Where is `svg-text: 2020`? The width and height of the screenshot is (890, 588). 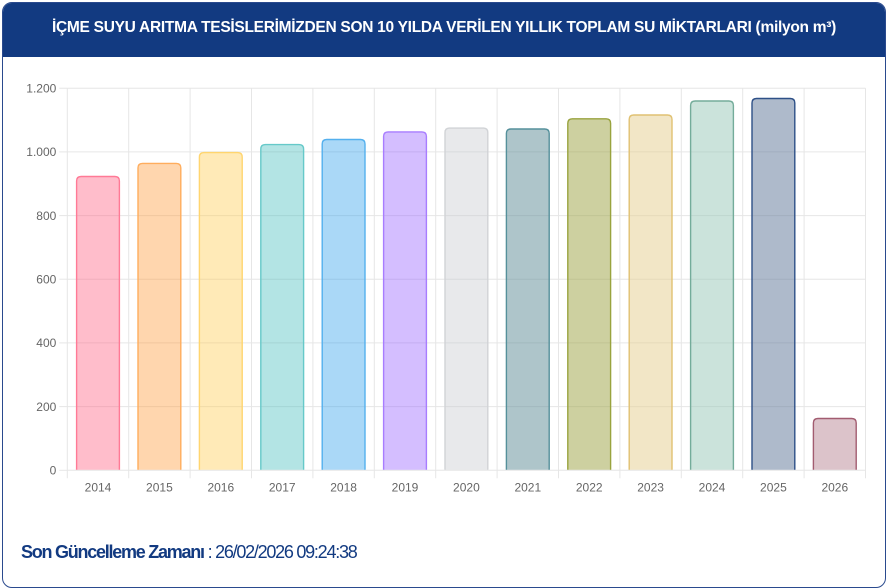 svg-text: 2020 is located at coordinates (466, 488).